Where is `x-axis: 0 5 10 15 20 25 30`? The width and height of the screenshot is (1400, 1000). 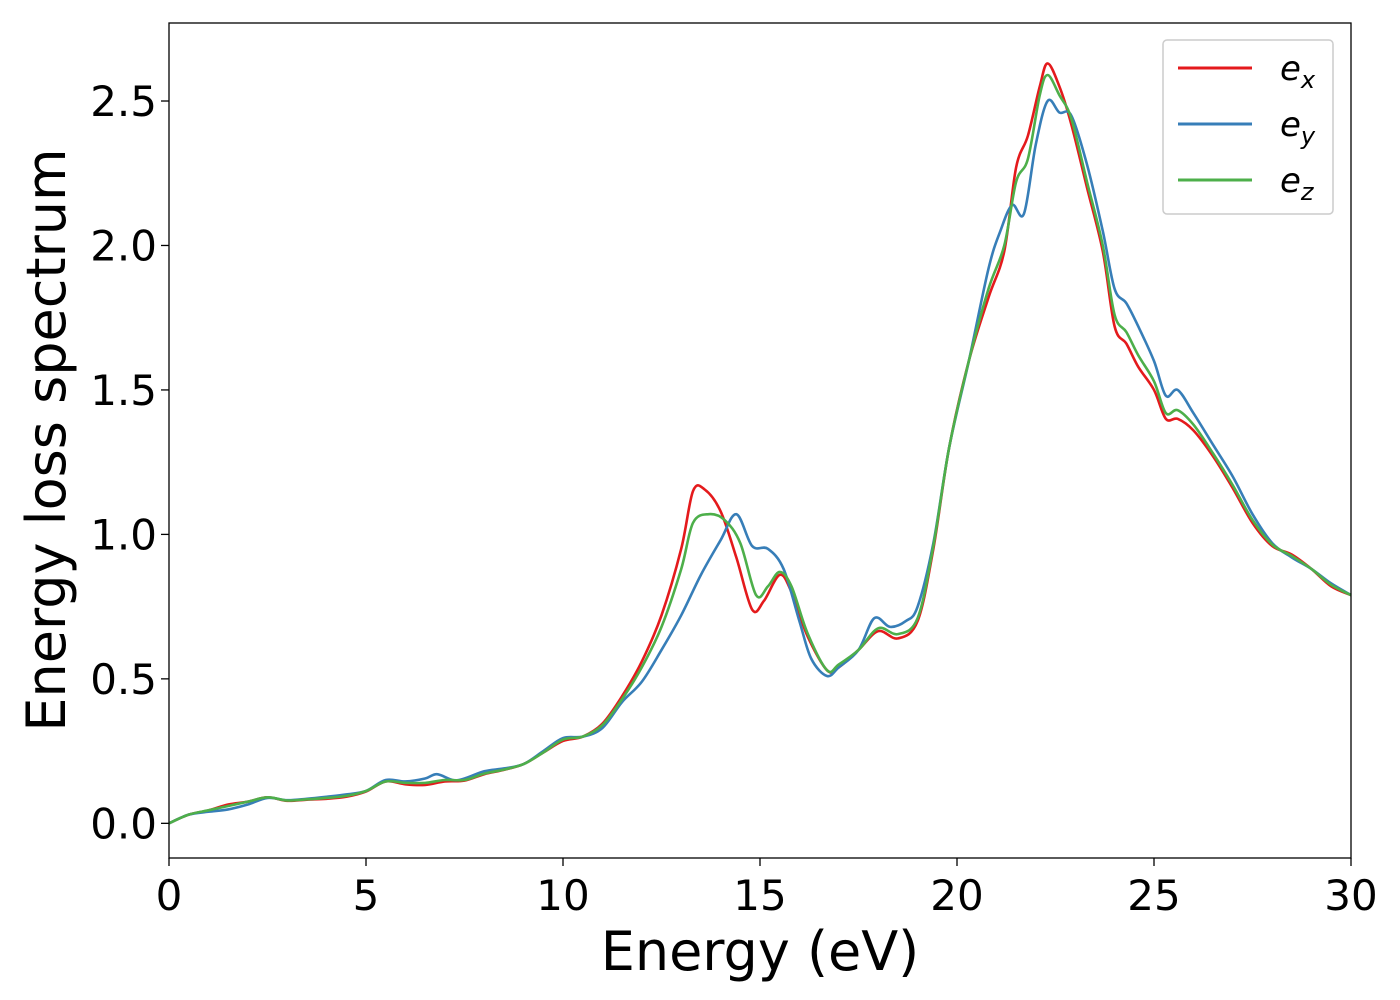 x-axis: 0 5 10 15 20 25 30 is located at coordinates (767, 889).